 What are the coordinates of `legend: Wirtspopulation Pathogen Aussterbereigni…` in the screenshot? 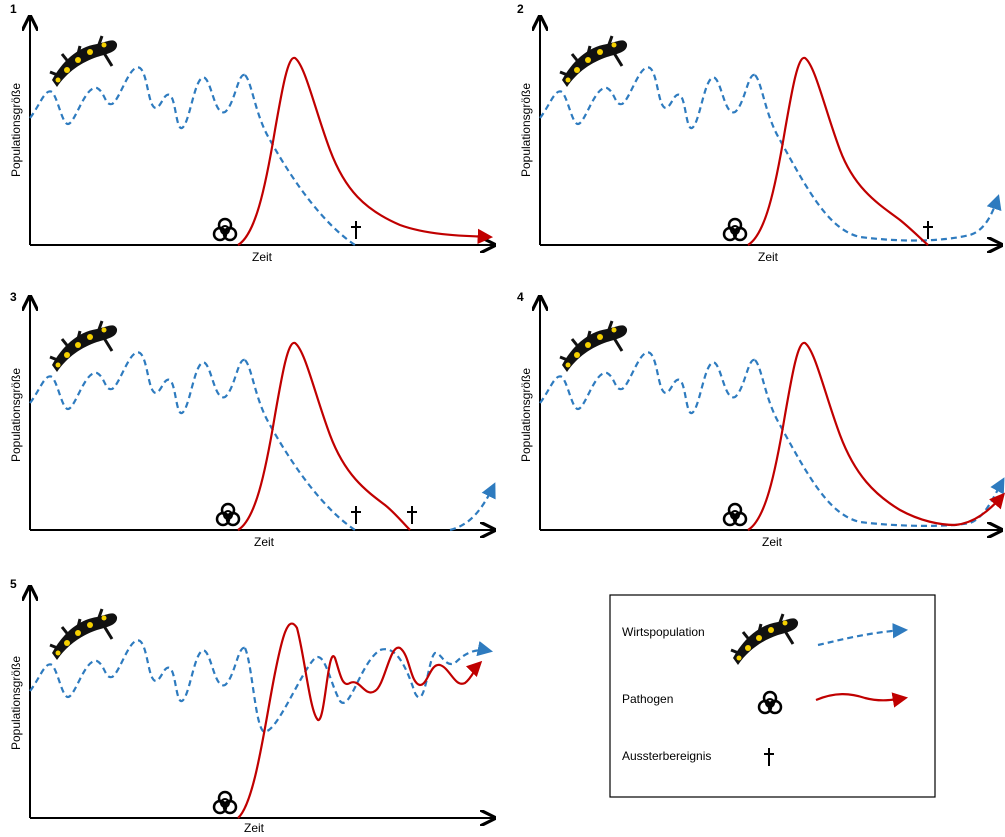 It's located at (772, 696).